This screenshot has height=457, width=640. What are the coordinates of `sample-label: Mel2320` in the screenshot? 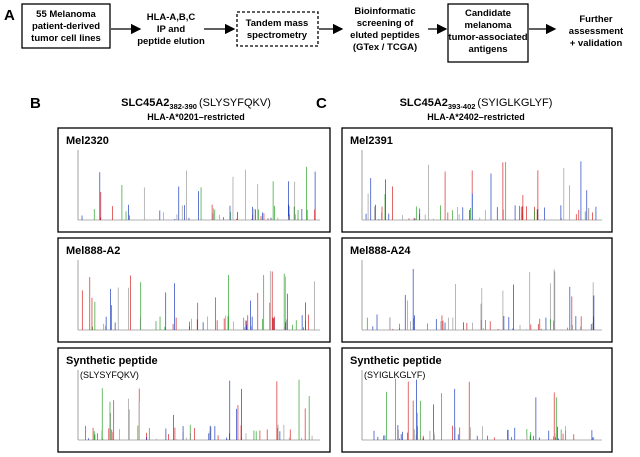 It's located at (87, 141).